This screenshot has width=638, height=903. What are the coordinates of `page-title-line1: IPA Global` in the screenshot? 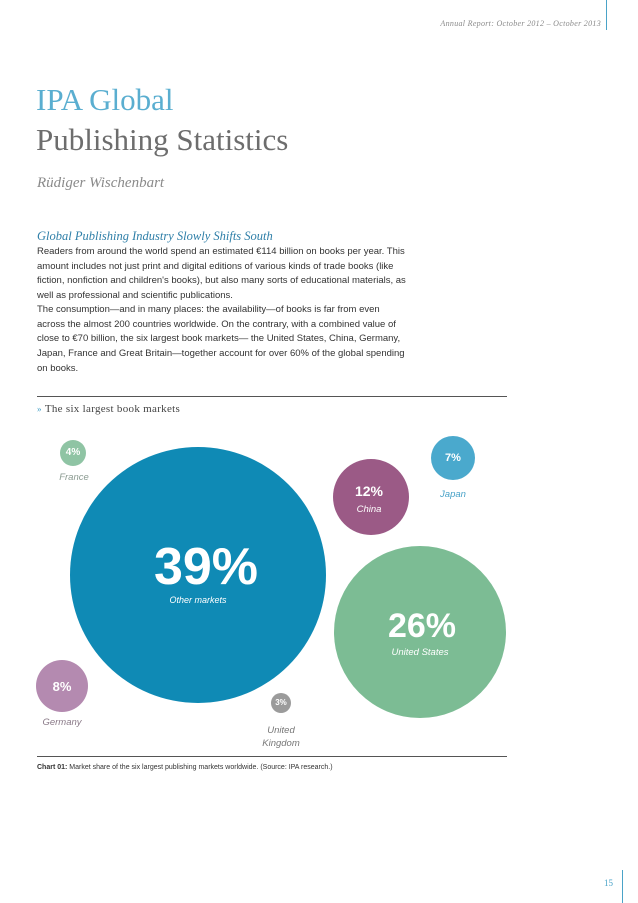 It's located at (105, 99).